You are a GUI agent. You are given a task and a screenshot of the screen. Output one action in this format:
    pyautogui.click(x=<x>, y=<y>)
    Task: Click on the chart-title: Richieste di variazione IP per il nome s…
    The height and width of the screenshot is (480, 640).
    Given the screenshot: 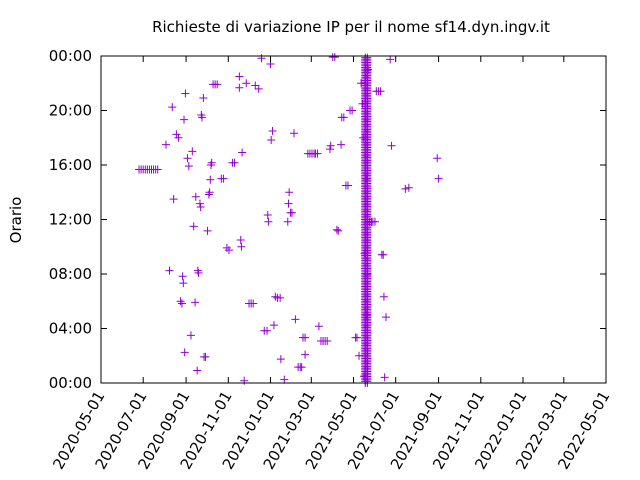 What is the action you would take?
    pyautogui.click(x=351, y=27)
    